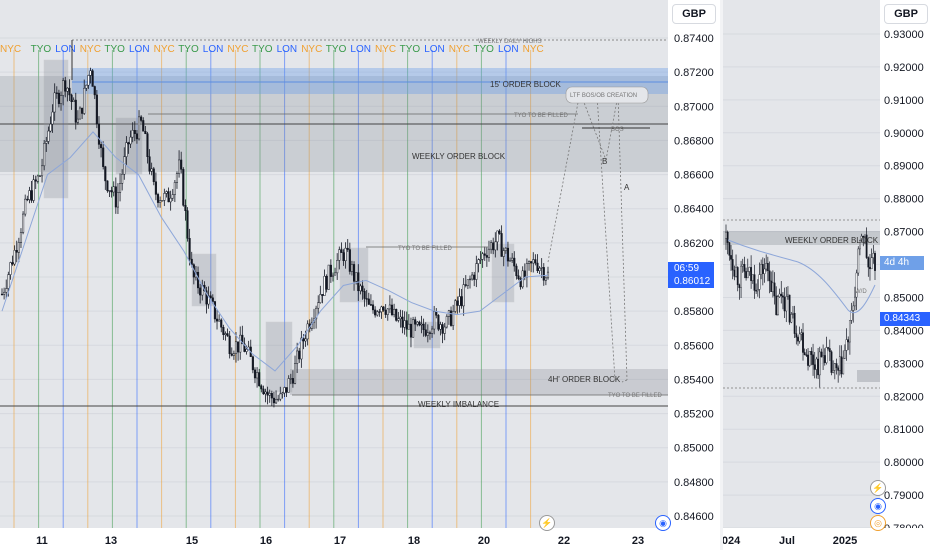  Describe the element at coordinates (732, 541) in the screenshot. I see `x-tick-label: 024` at that location.